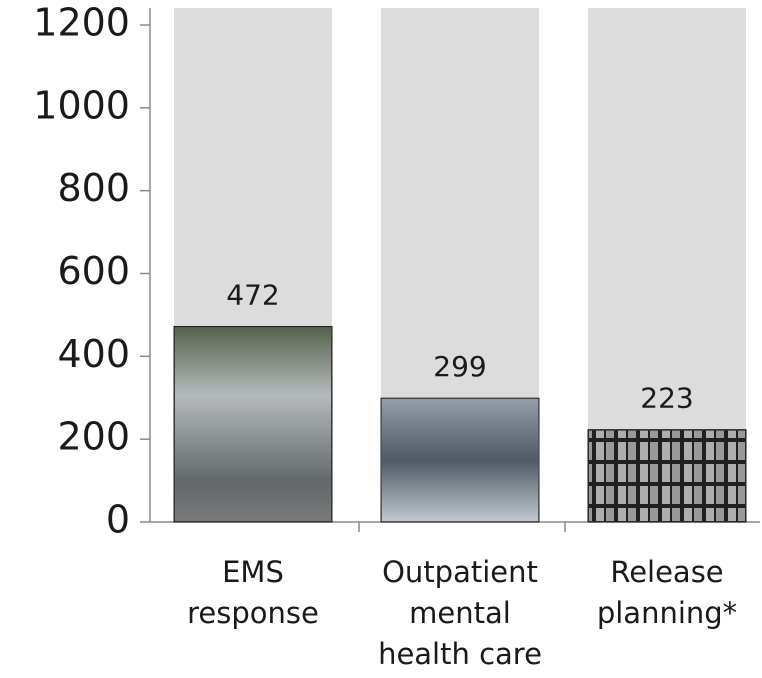 The width and height of the screenshot is (762, 678). What do you see at coordinates (93, 188) in the screenshot?
I see `y-tick-label: 800` at bounding box center [93, 188].